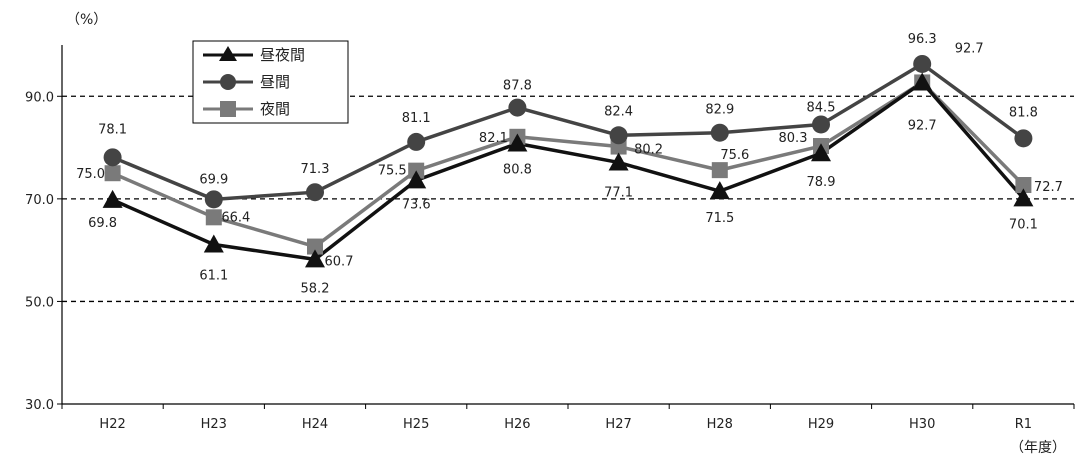 The height and width of the screenshot is (466, 1092). I want to click on y-tick-label: 30.0, so click(39, 405).